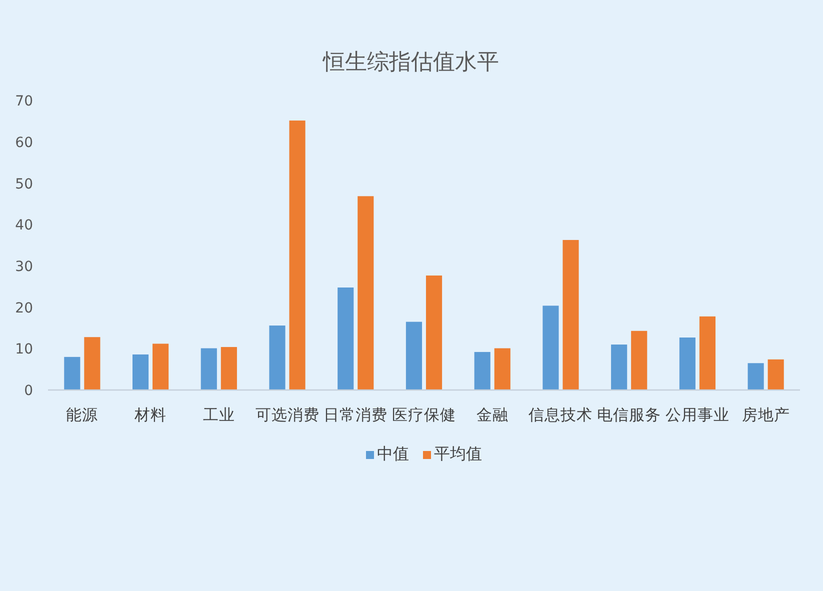  Describe the element at coordinates (492, 415) in the screenshot. I see `x-tick-label: 金融` at that location.